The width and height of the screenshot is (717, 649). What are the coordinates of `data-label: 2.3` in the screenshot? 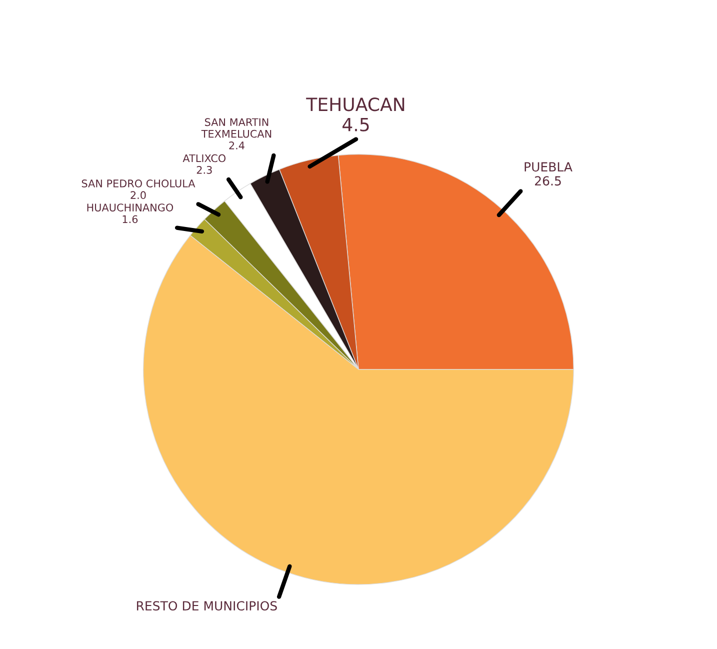 It's located at (204, 170).